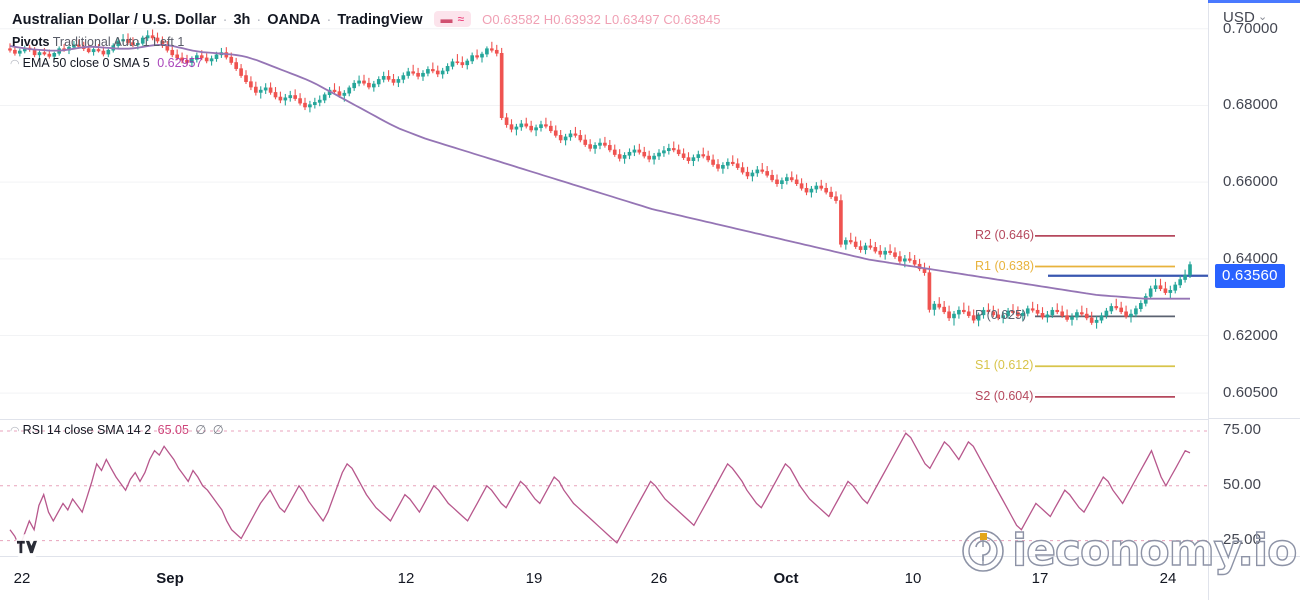 Image resolution: width=1300 pixels, height=601 pixels. I want to click on site-watermark: ieconomy.io, so click(1129, 550).